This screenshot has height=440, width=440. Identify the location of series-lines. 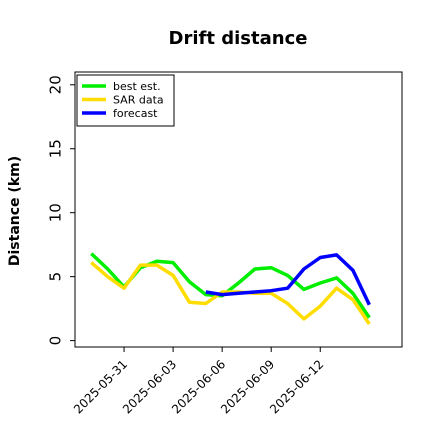
(230, 288).